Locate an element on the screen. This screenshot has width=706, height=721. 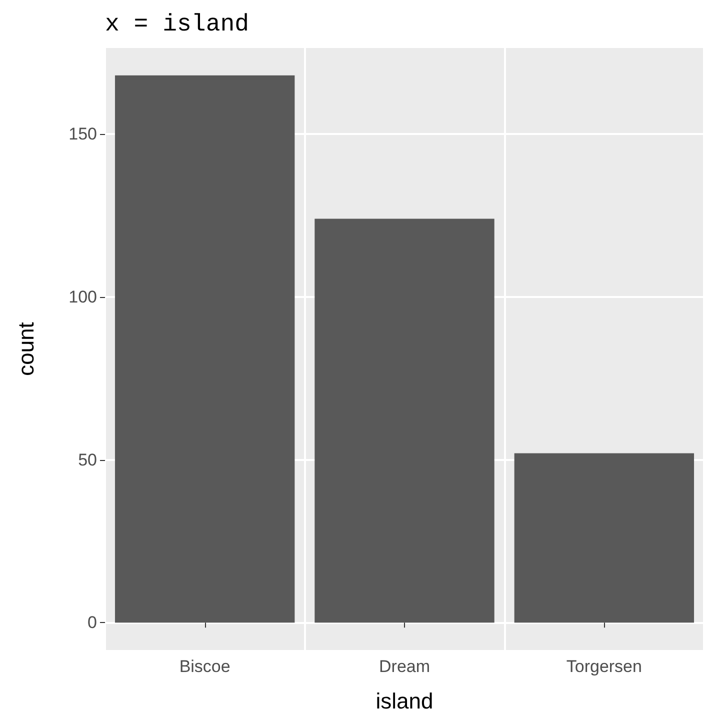
y-tick-label: 0 is located at coordinates (92, 622).